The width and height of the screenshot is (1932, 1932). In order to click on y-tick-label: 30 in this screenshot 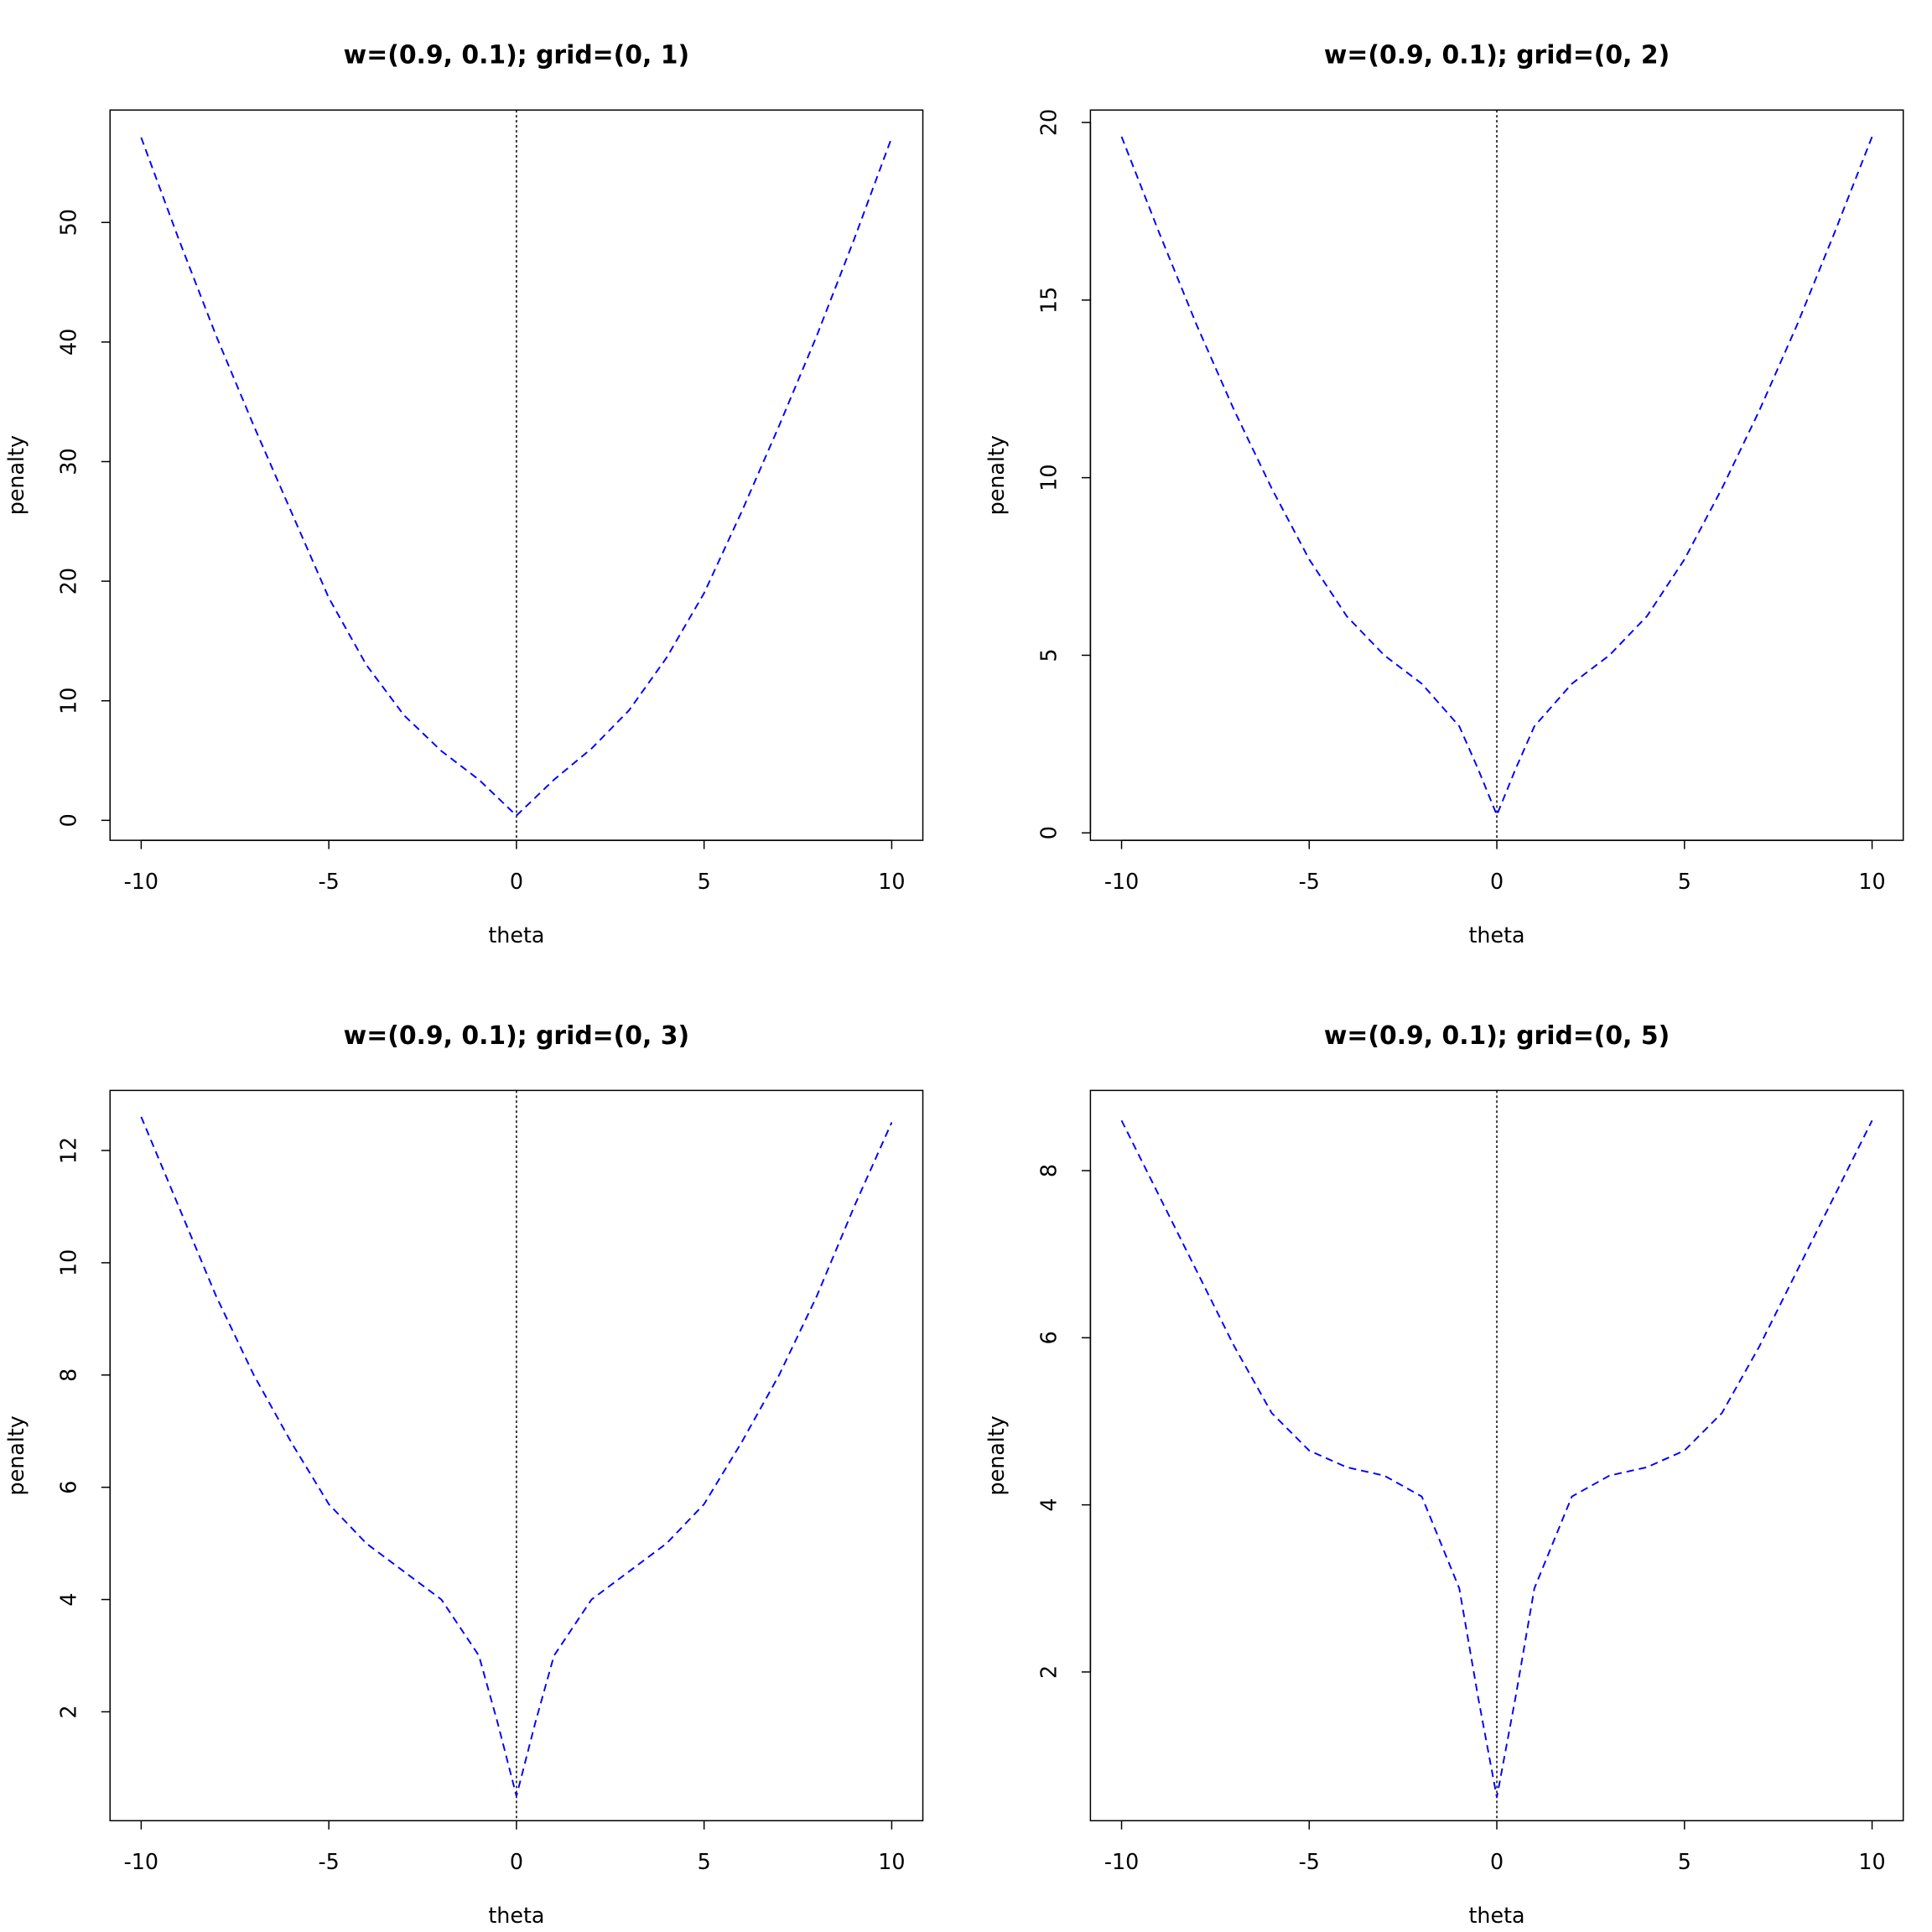, I will do `click(68, 461)`.